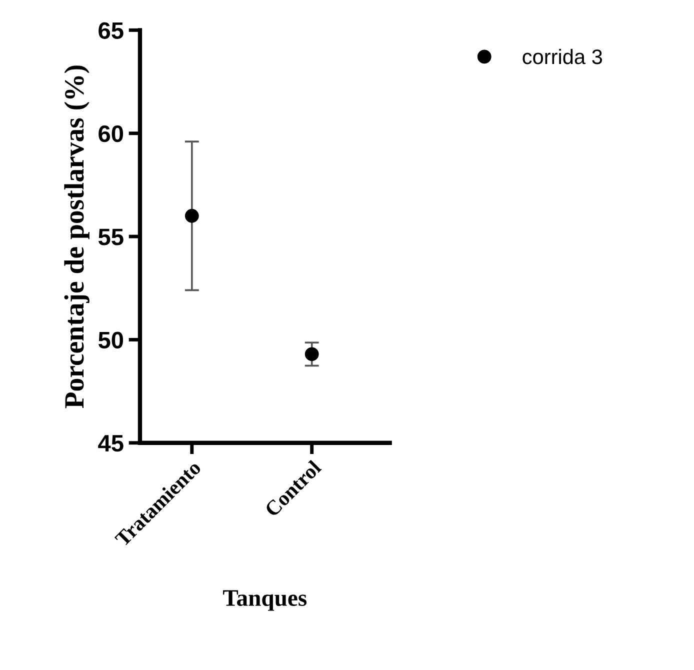 This screenshot has height=670, width=694. I want to click on legend-label: corrida 3, so click(562, 56).